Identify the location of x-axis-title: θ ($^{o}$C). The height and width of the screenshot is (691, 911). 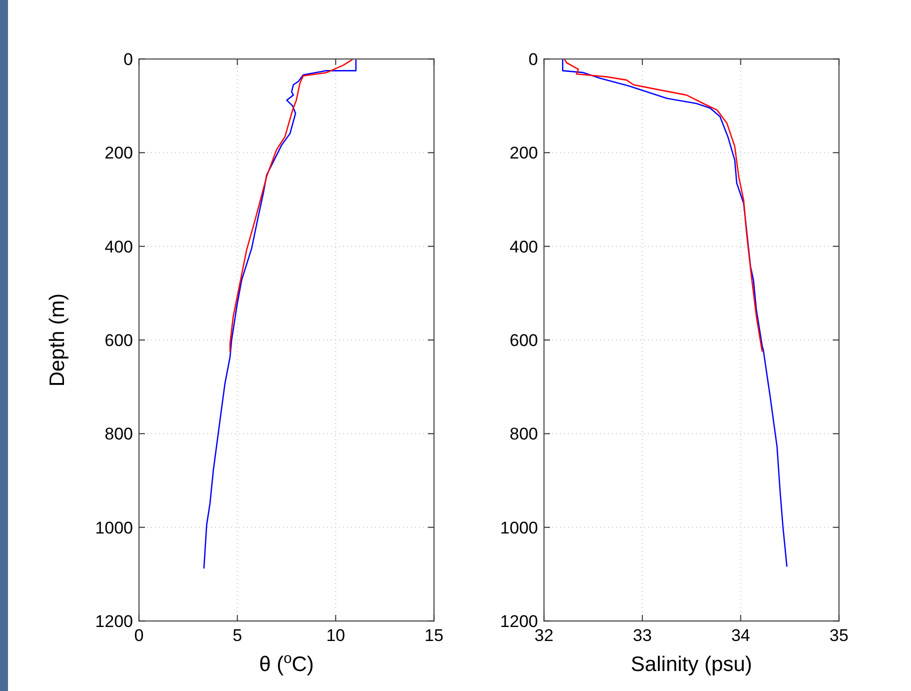
(286, 663).